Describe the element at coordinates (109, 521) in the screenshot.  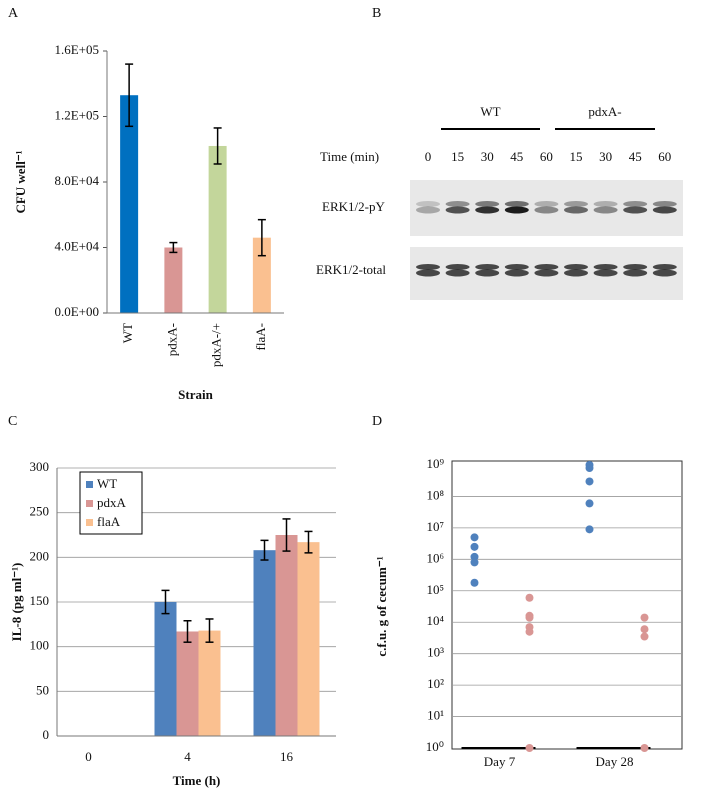
I see `legend-label: flaA` at that location.